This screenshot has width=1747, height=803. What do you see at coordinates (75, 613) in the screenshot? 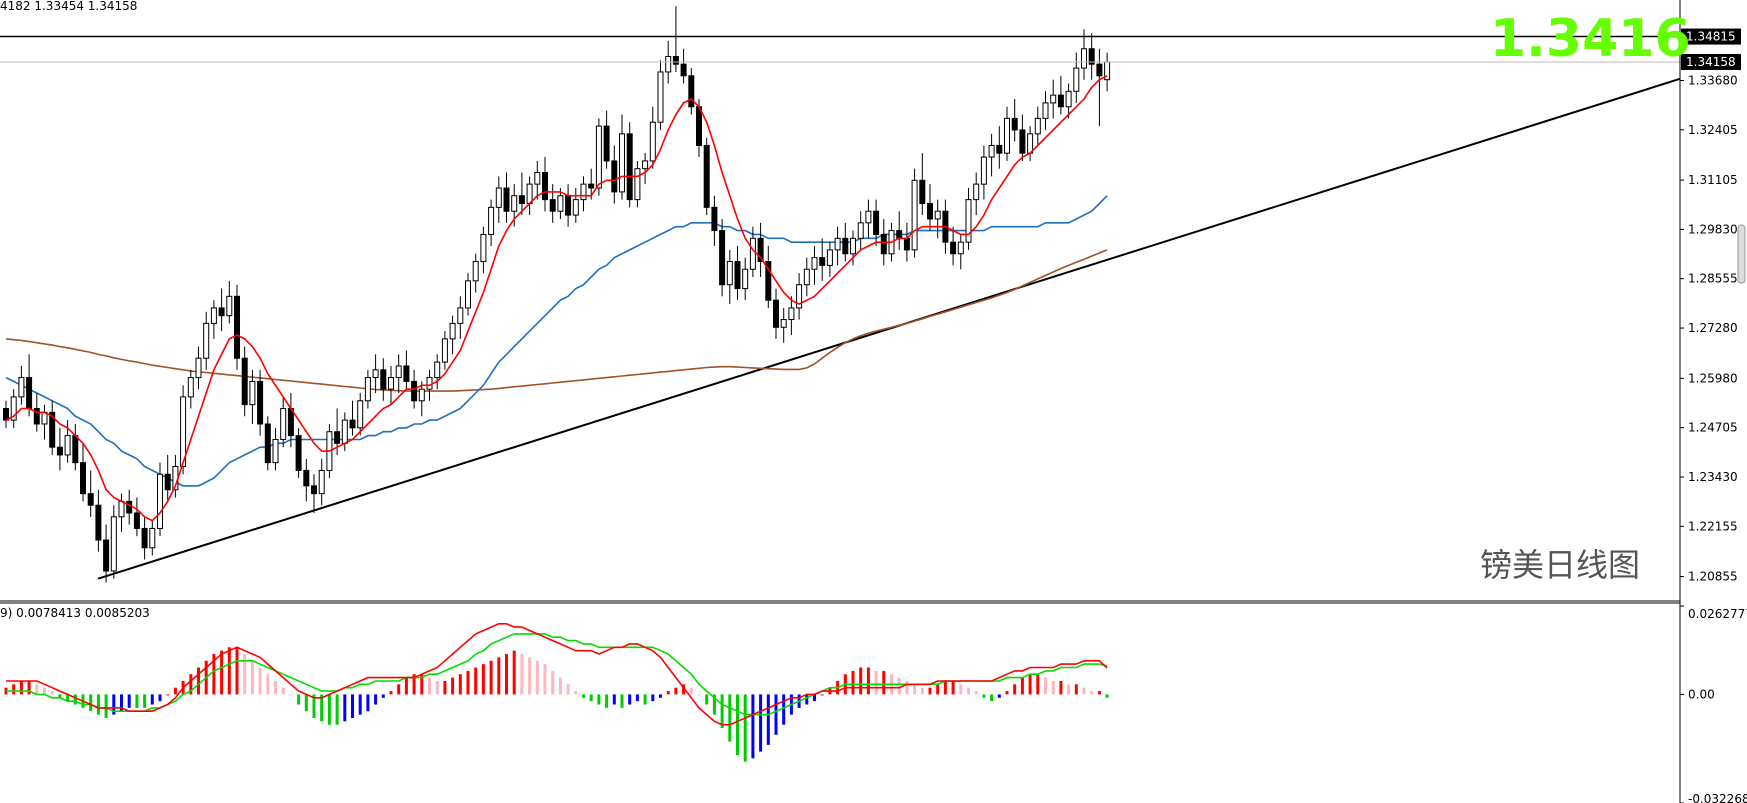
I see `macd-info-text: 9) 0.0078413 0.0085203` at bounding box center [75, 613].